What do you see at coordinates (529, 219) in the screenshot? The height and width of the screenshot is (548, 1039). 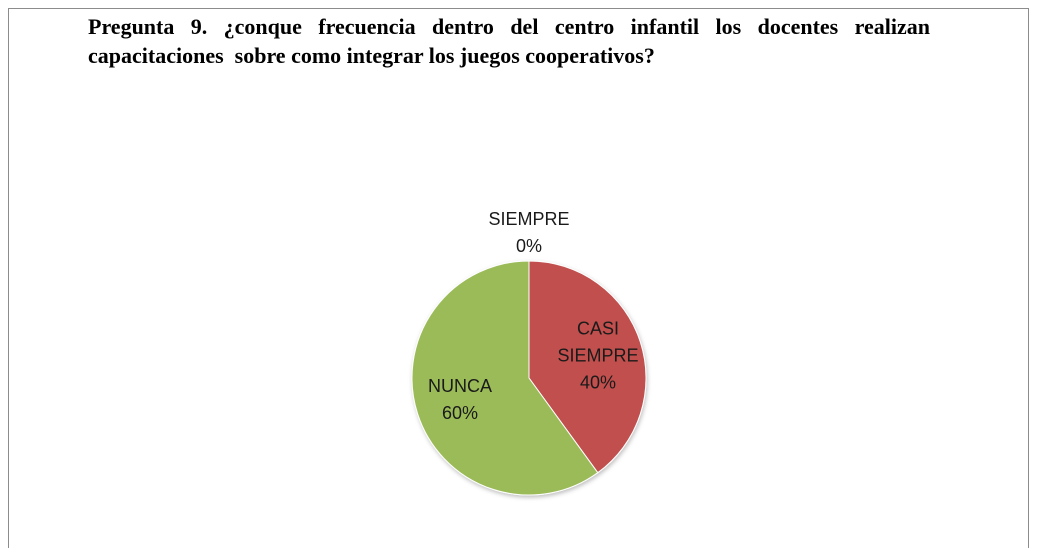 I see `category-label: SIEMPRE` at bounding box center [529, 219].